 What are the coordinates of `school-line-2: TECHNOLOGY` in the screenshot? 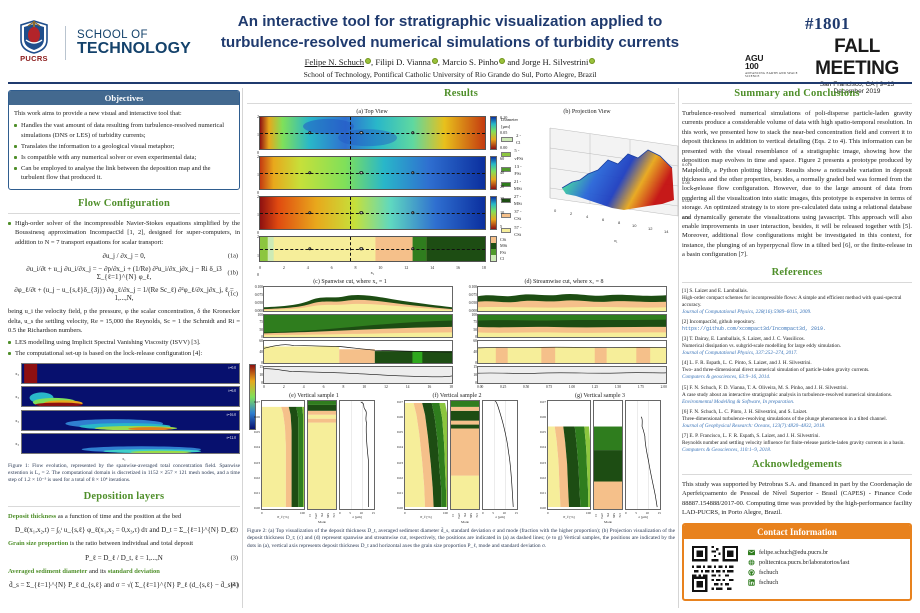 It's located at (134, 48).